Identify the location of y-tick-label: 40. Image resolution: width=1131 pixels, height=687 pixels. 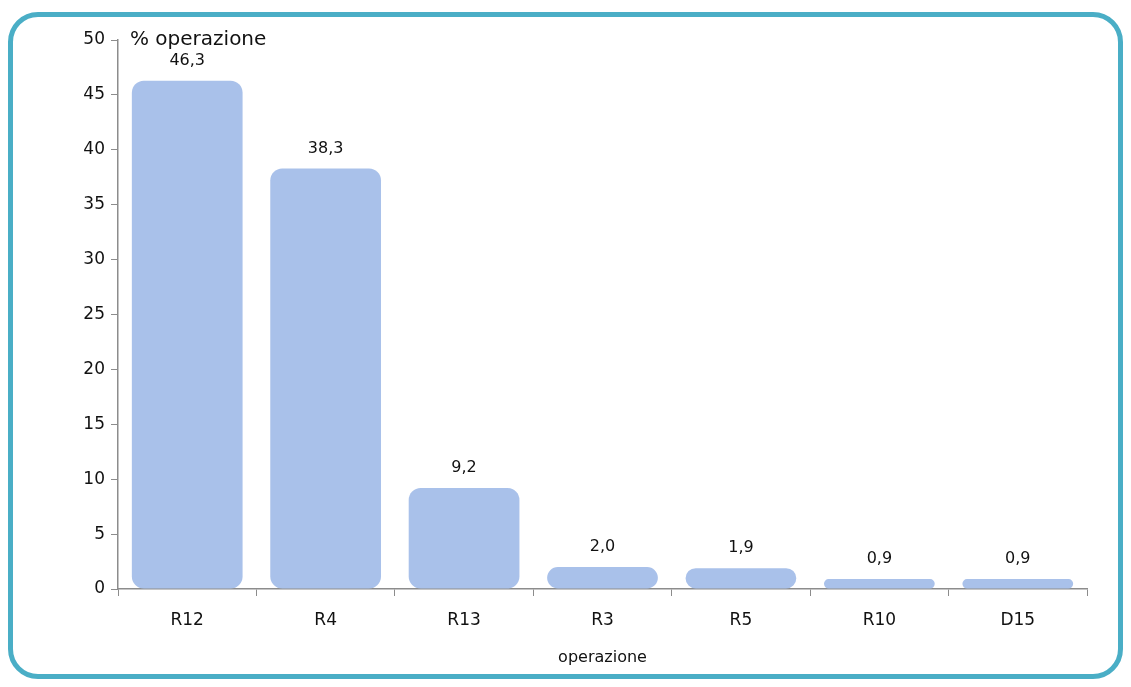
(94, 148).